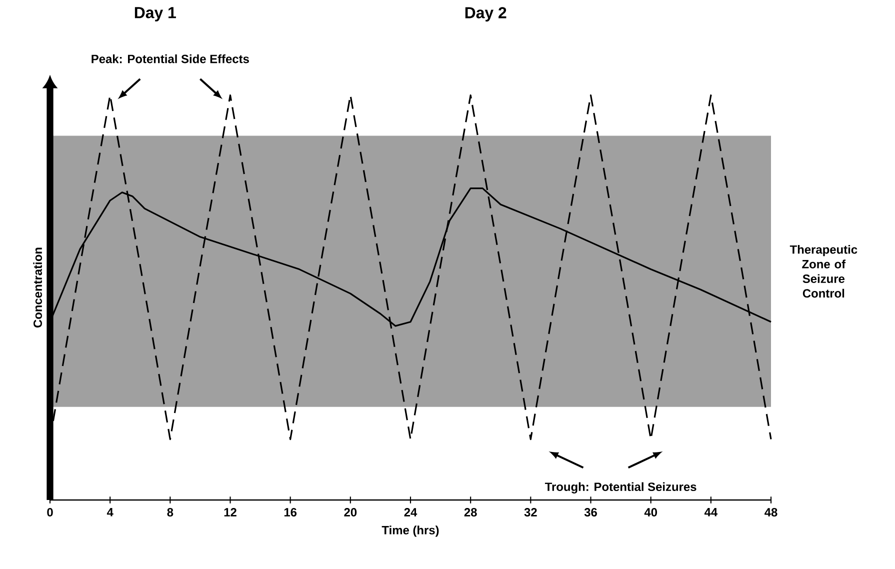  What do you see at coordinates (290, 512) in the screenshot?
I see `x-tick-label: 16` at bounding box center [290, 512].